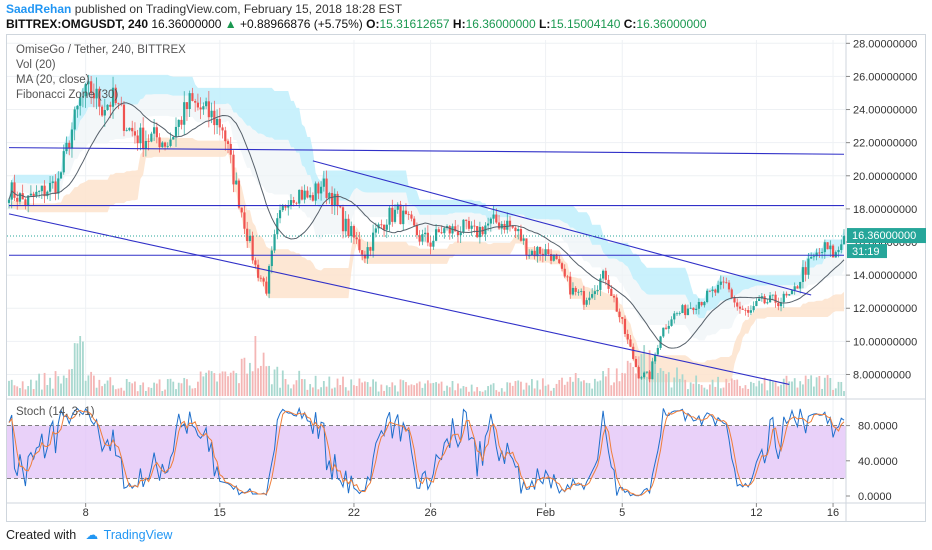 The height and width of the screenshot is (550, 932). What do you see at coordinates (866, 252) in the screenshot?
I see `timer-badge-text: 31:19` at bounding box center [866, 252].